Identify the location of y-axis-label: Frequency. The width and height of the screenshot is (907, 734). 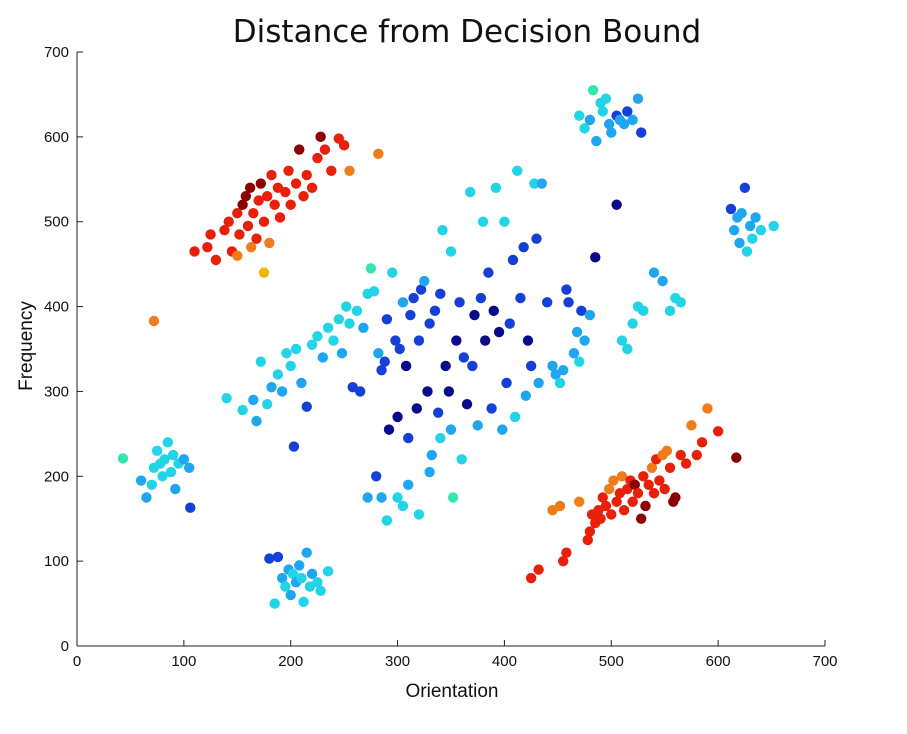
(26, 346).